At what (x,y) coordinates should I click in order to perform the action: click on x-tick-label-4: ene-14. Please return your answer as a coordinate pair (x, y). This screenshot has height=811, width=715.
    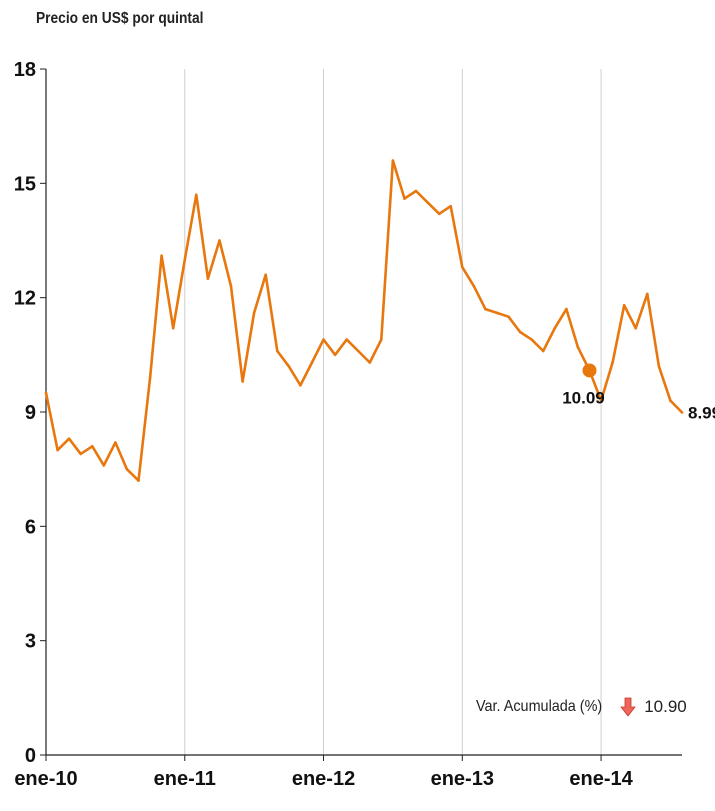
    Looking at the image, I should click on (601, 779).